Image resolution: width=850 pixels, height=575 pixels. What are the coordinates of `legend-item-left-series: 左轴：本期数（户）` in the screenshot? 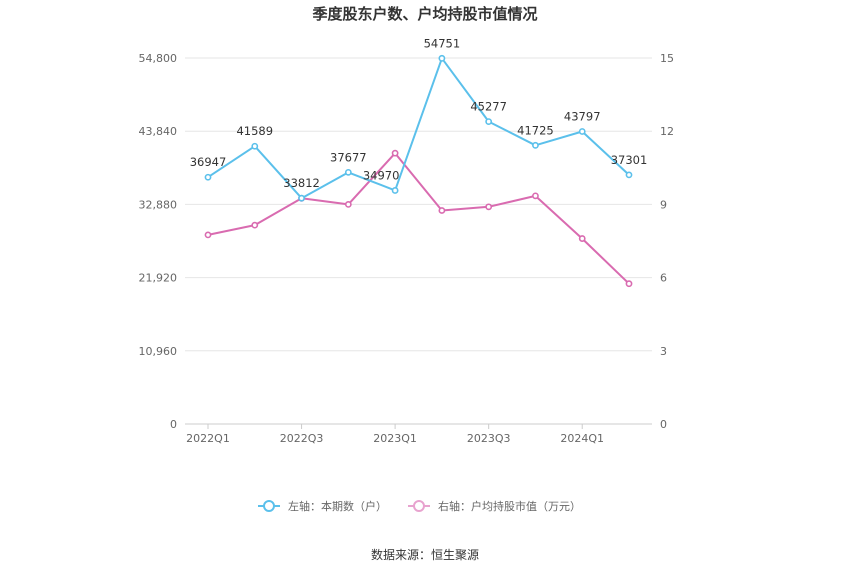 It's located at (322, 506).